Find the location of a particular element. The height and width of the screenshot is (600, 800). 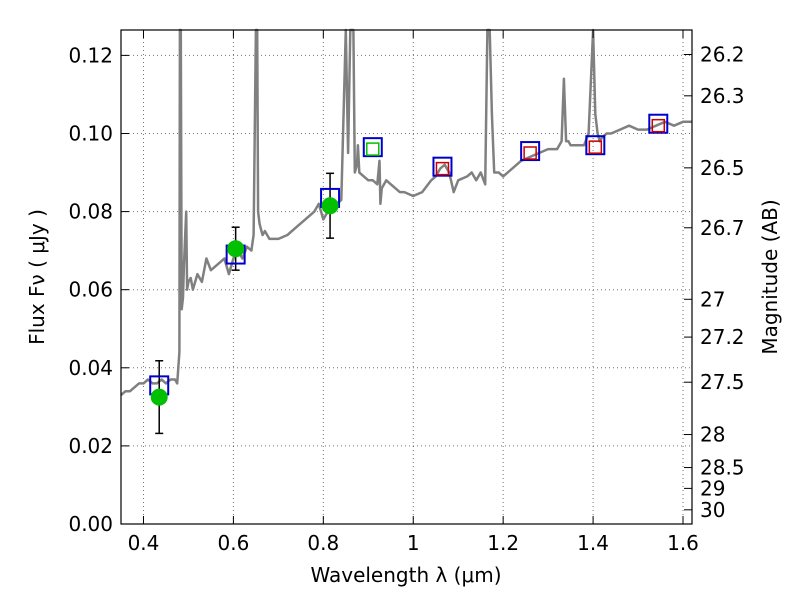

x-tick-label: 0.8 is located at coordinates (323, 543).